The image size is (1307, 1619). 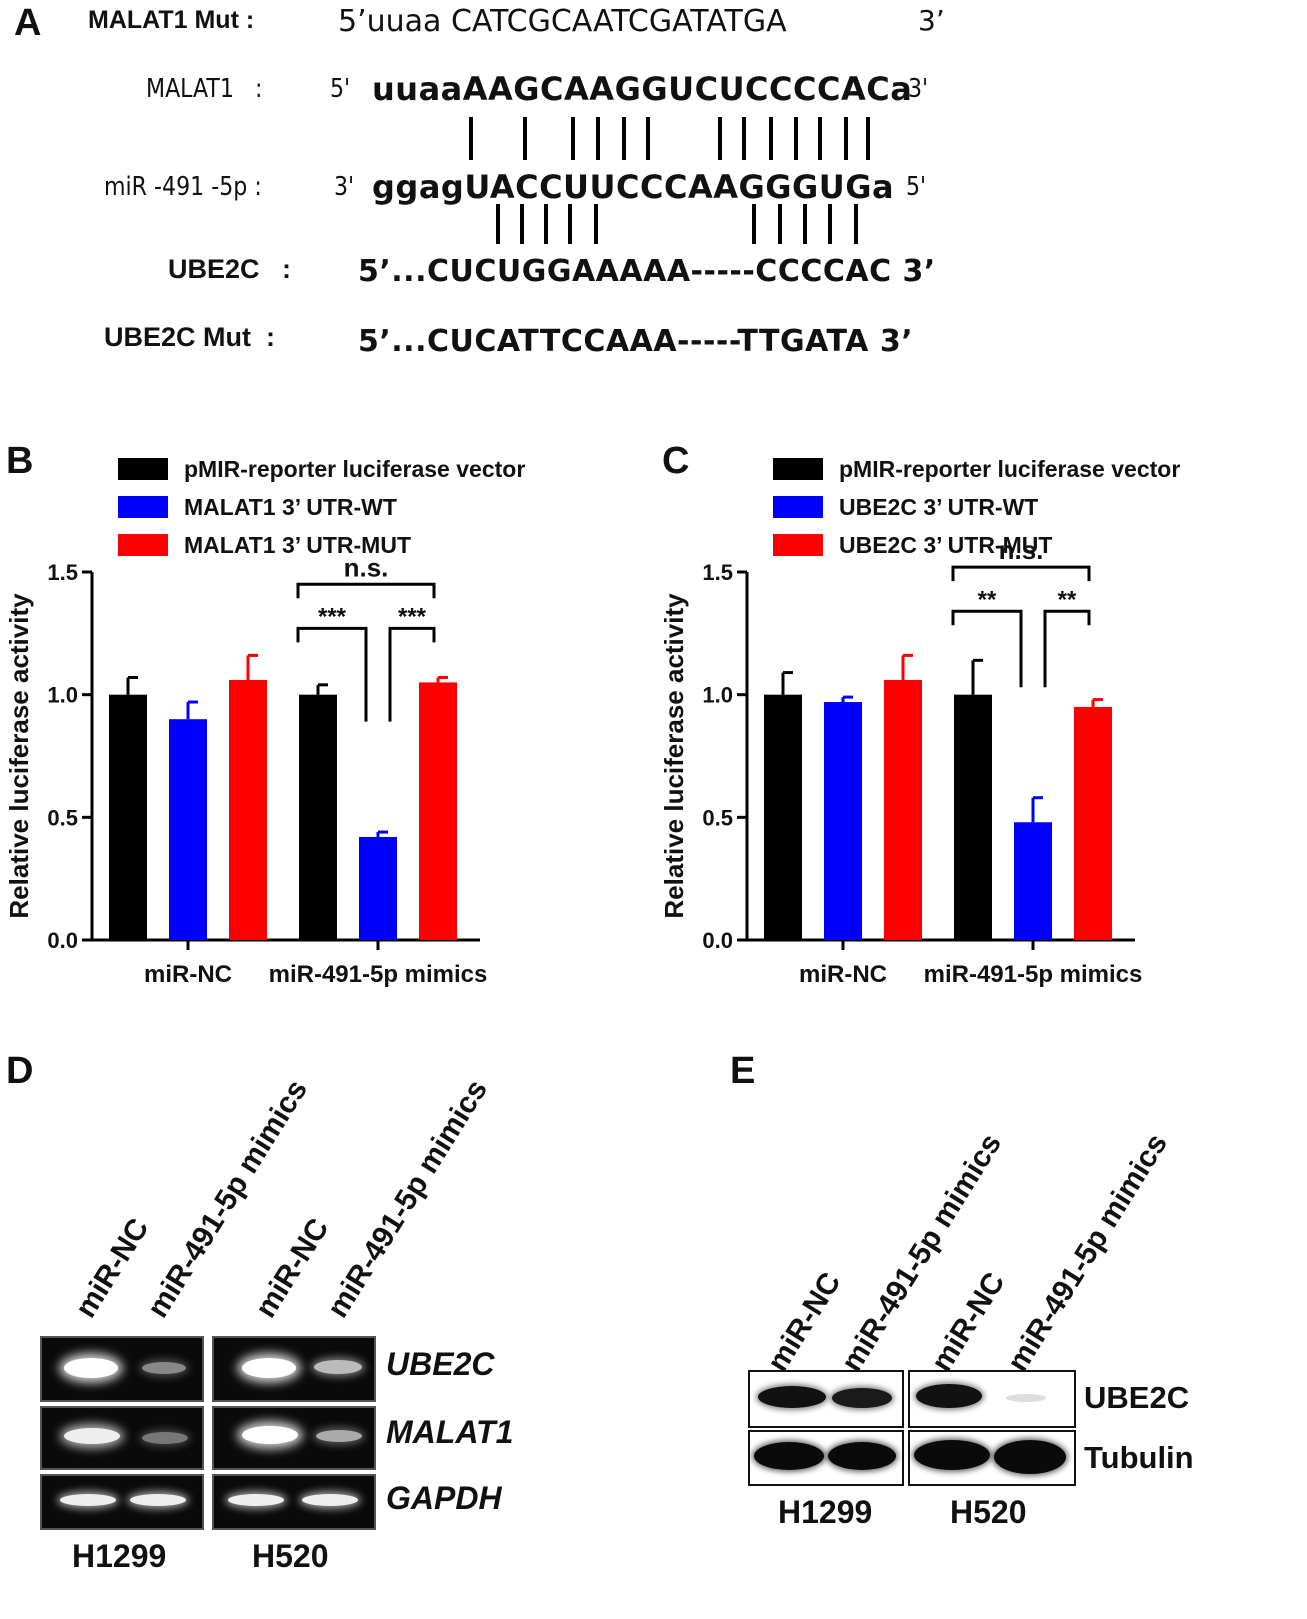 What do you see at coordinates (918, 89) in the screenshot?
I see `malat1-3prime: 3'` at bounding box center [918, 89].